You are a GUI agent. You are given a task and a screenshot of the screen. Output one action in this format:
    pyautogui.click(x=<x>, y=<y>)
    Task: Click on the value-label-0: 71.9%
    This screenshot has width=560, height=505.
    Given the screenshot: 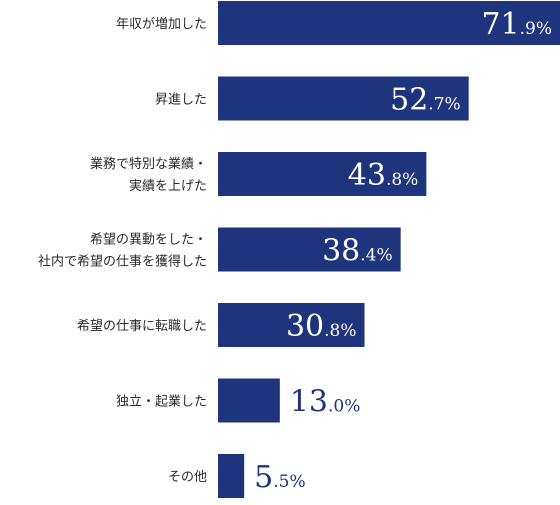 What is the action you would take?
    pyautogui.click(x=516, y=24)
    